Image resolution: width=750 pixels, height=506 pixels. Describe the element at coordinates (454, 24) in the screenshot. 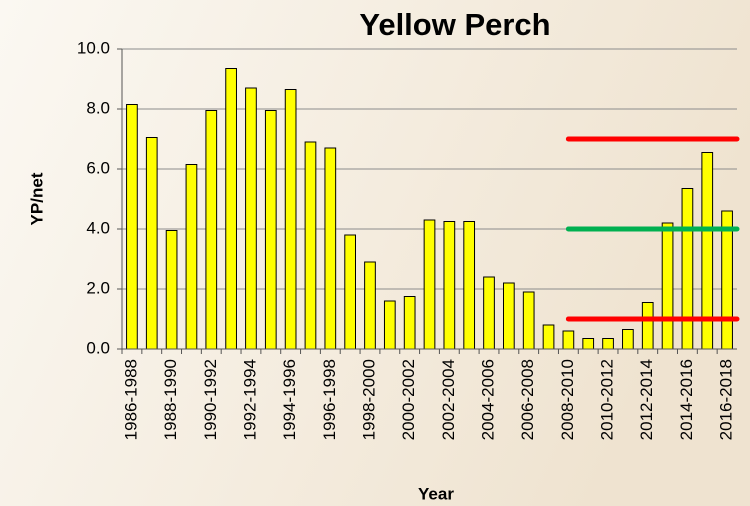

I see `chart-title: Yellow Perch` at that location.